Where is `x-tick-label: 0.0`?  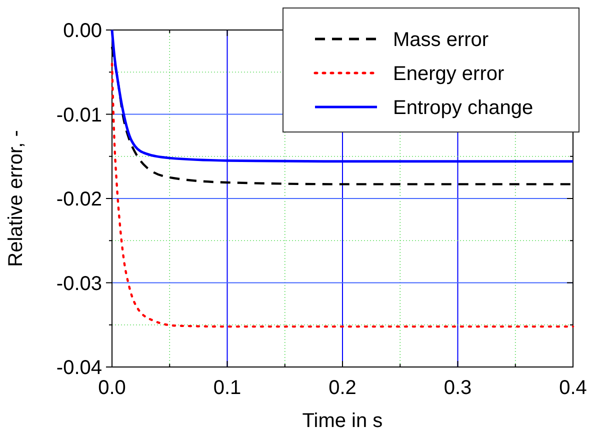 x-tick-label: 0.0 is located at coordinates (112, 388).